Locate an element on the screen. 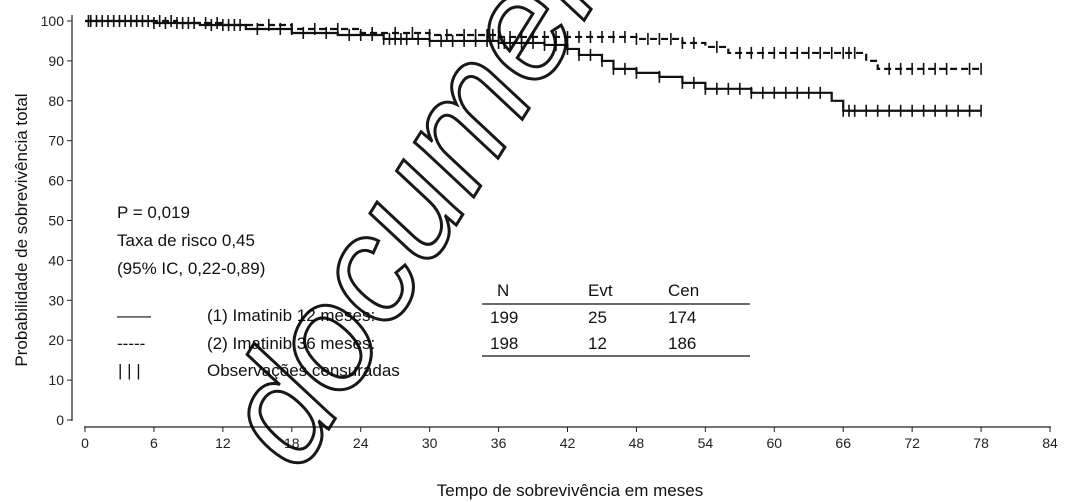 The width and height of the screenshot is (1066, 502). table-cell-evt-group-1: 25 is located at coordinates (597, 317).